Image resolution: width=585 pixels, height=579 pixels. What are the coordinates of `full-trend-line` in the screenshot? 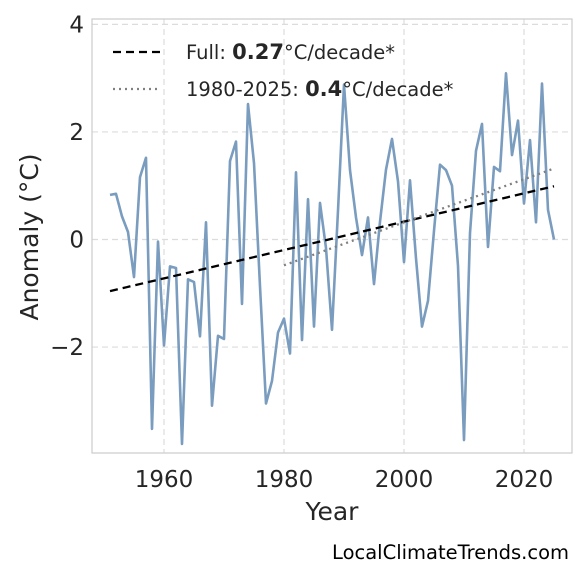 It's located at (332, 239).